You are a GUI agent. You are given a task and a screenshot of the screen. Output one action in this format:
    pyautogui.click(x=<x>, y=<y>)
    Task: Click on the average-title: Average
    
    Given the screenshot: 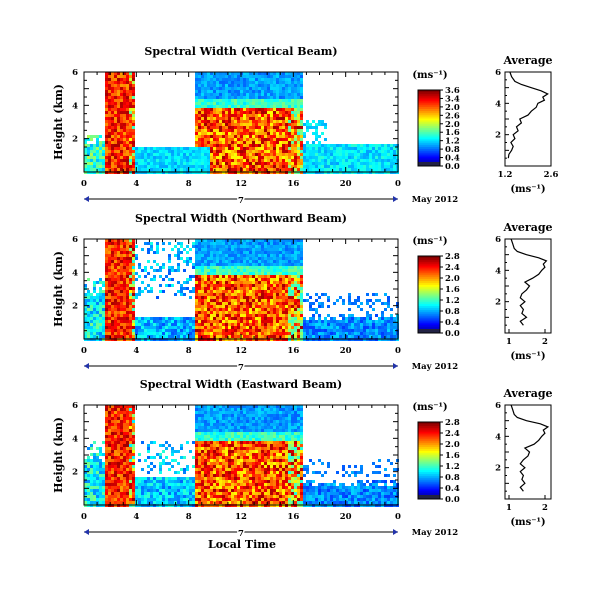 What is the action you would take?
    pyautogui.click(x=527, y=60)
    